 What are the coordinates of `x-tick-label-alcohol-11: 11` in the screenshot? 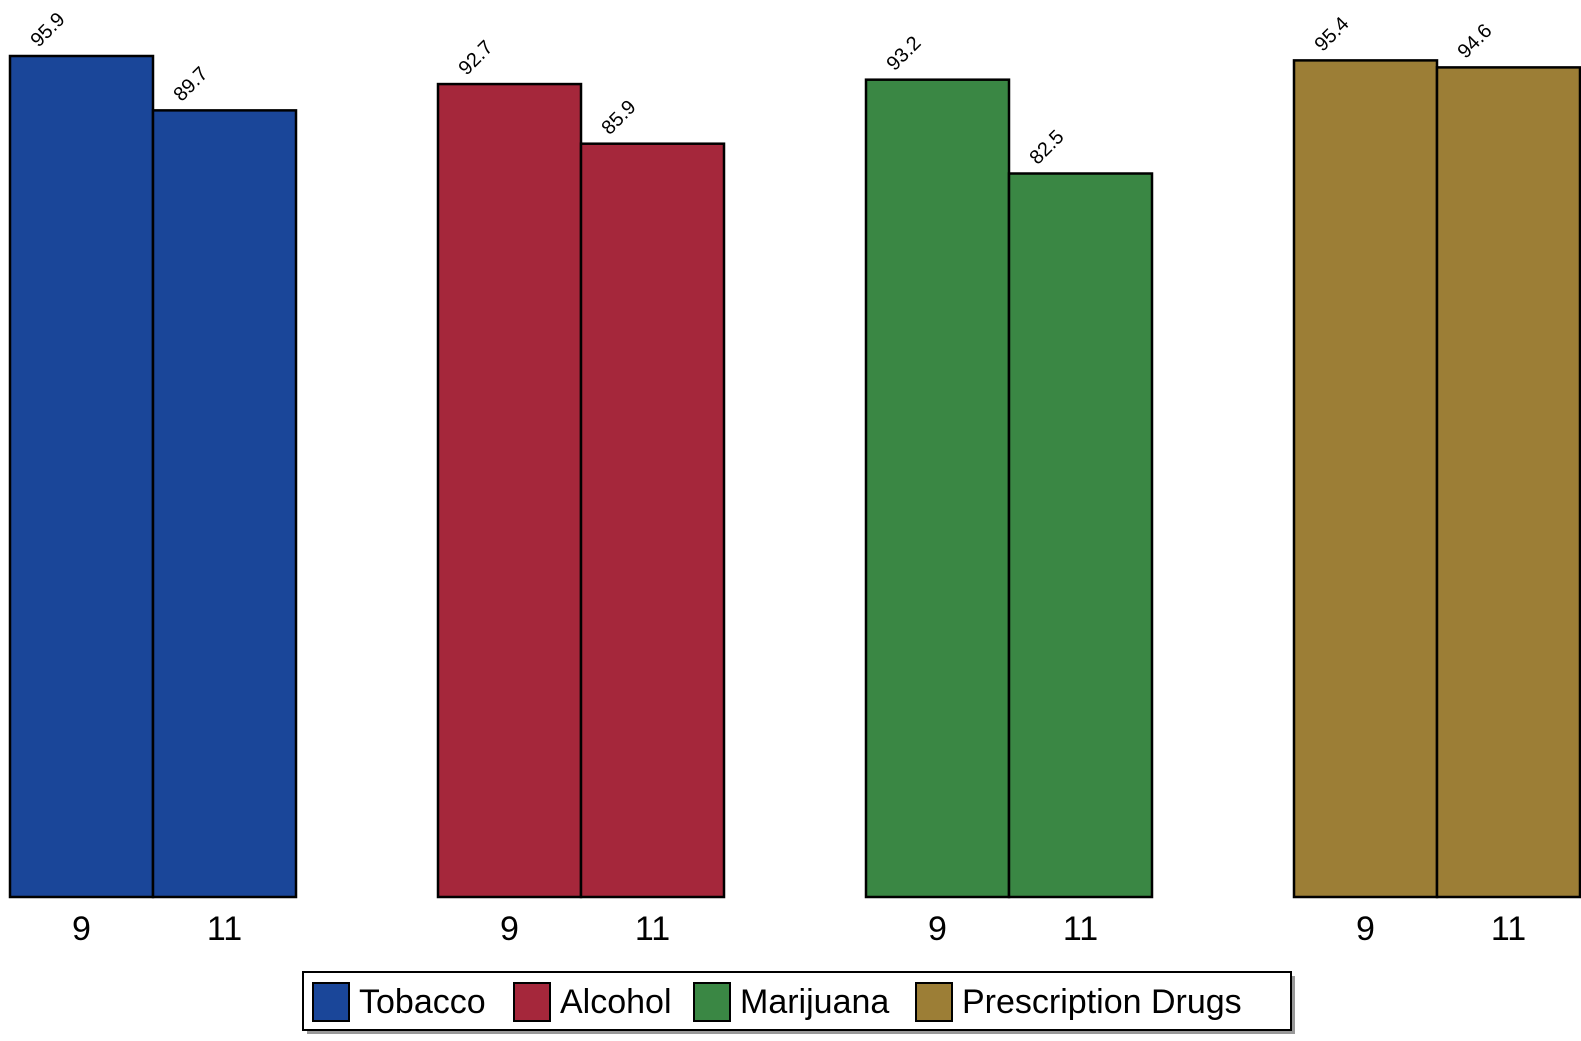 It's located at (652, 929).